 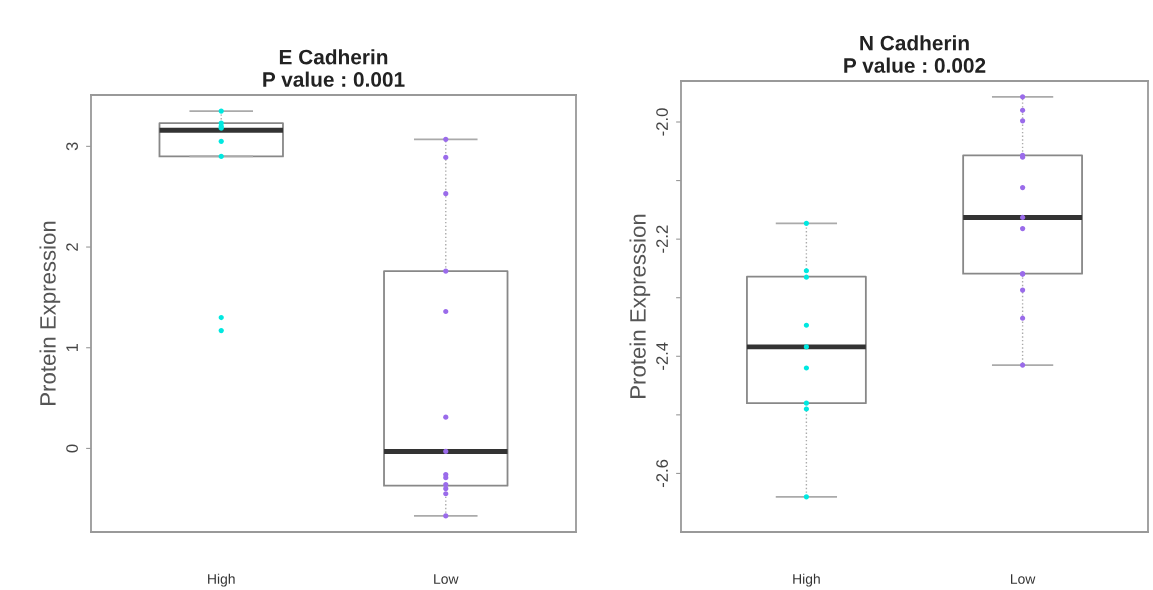 What do you see at coordinates (72, 146) in the screenshot?
I see `y-tick-label: 3` at bounding box center [72, 146].